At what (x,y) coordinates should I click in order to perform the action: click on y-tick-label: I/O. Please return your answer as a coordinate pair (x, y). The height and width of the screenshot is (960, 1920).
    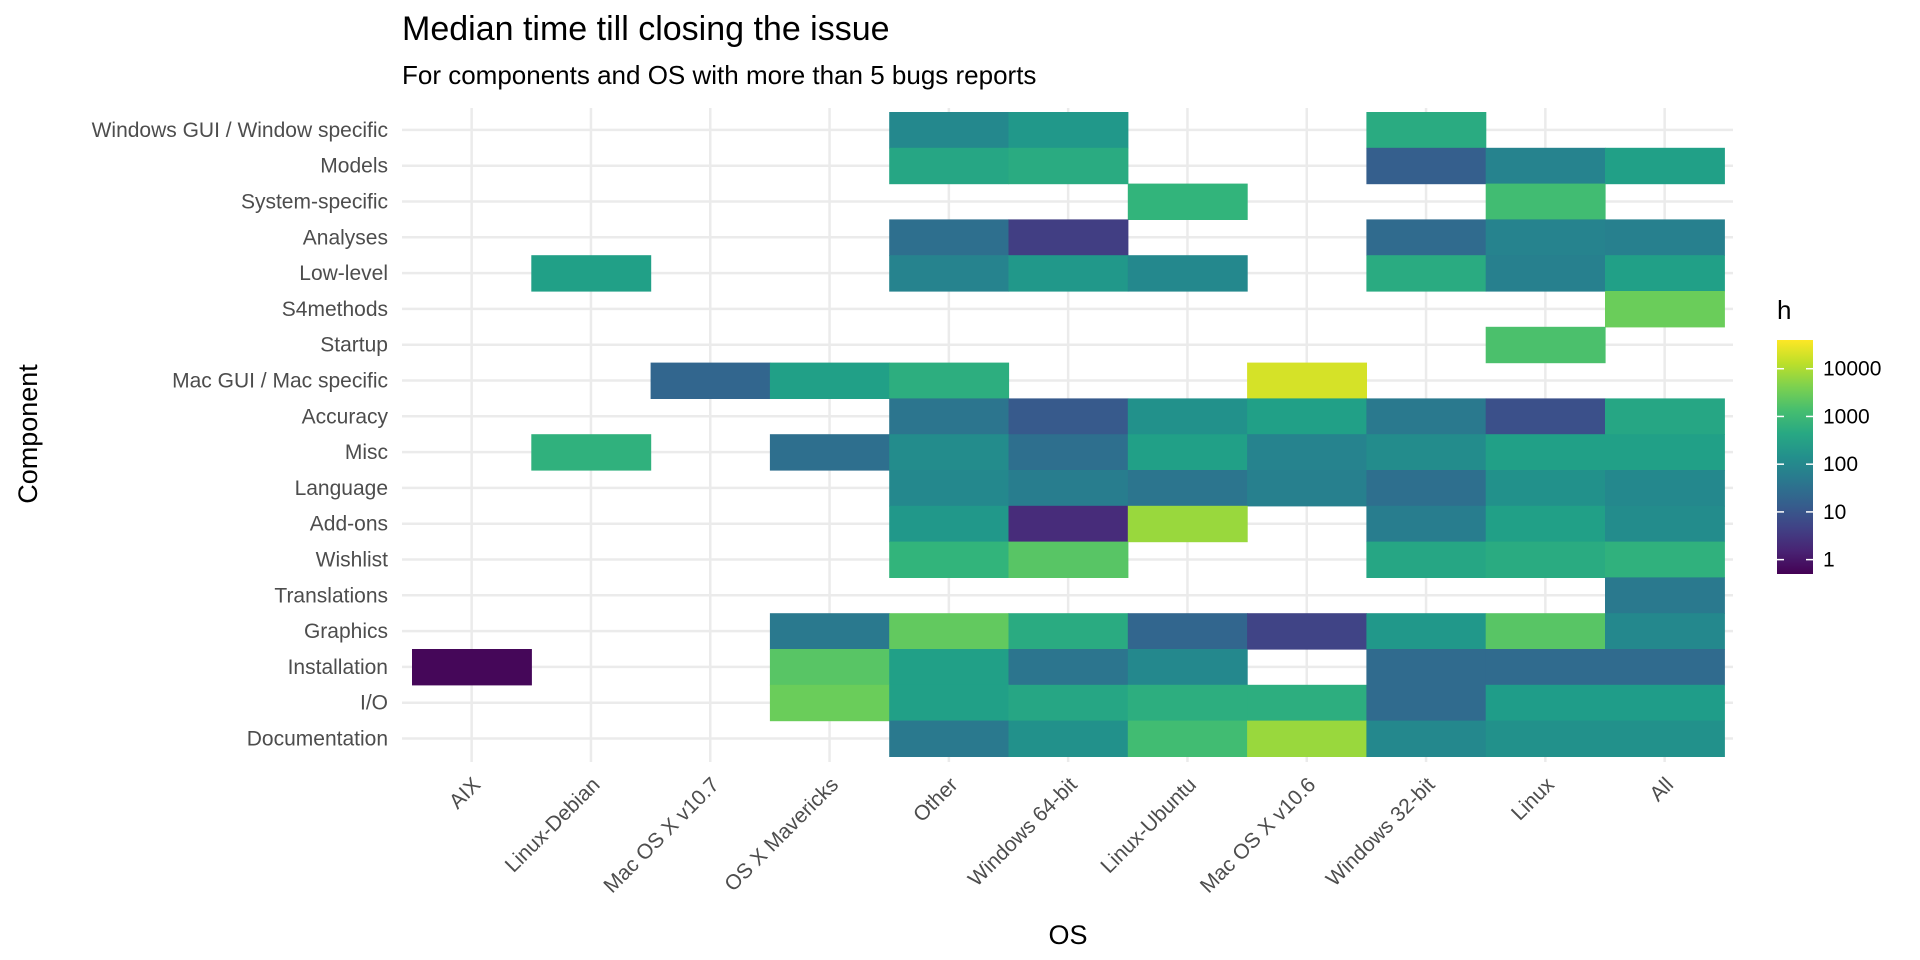
    Looking at the image, I should click on (374, 703).